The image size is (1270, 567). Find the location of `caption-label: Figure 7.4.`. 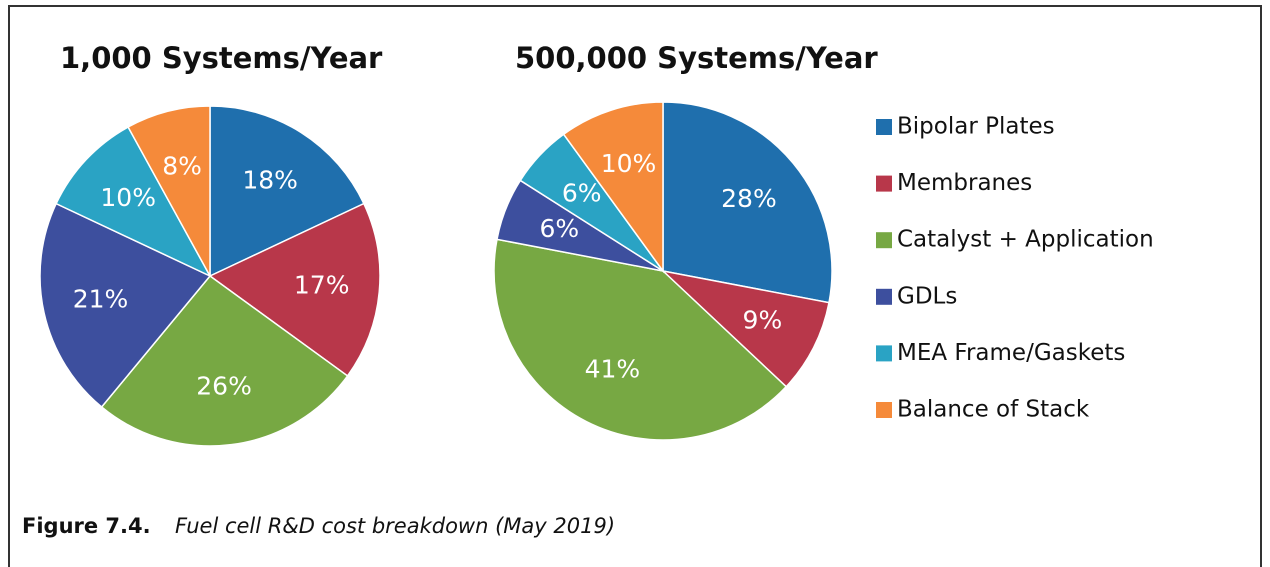

caption-label: Figure 7.4. is located at coordinates (86, 526).